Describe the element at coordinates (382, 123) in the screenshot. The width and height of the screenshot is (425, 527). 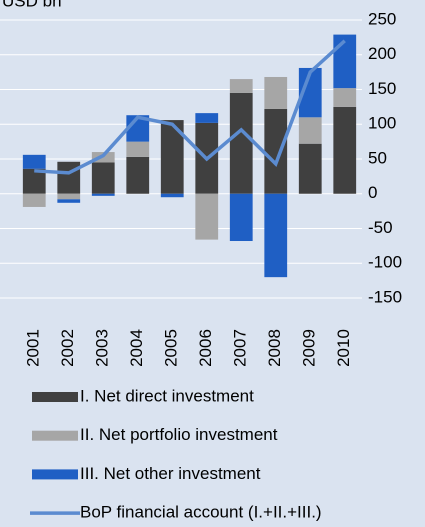
I see `y-tick-label: 100` at that location.